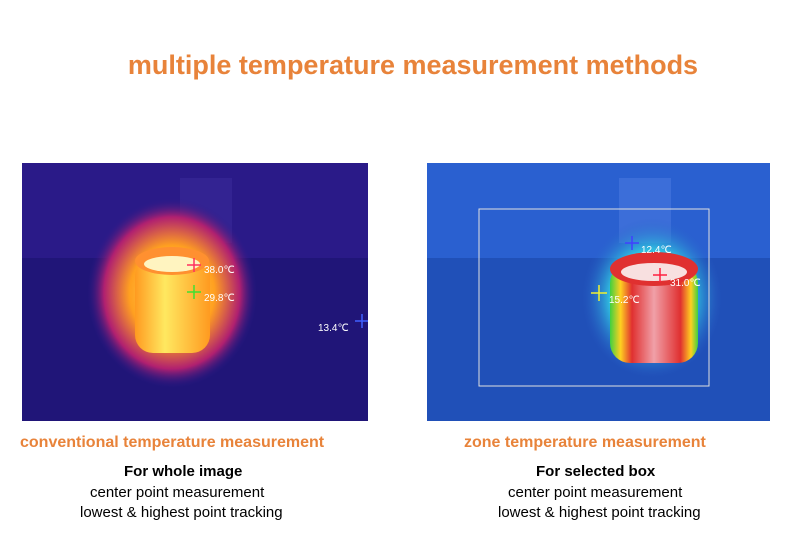 This screenshot has height=556, width=799. Describe the element at coordinates (219, 298) in the screenshot. I see `reading-label: 29.8℃` at that location.